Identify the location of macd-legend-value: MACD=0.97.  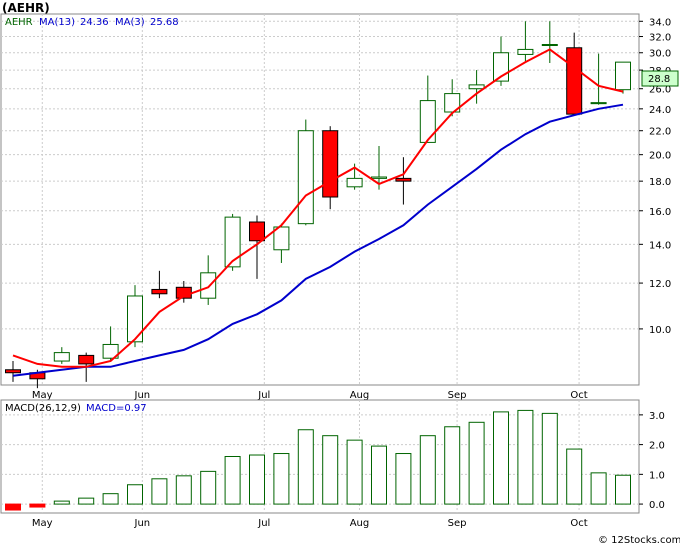
(116, 408).